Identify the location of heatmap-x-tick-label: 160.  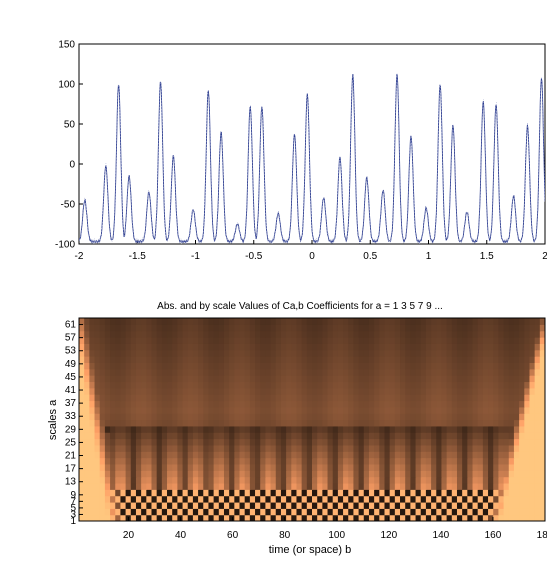
(493, 535).